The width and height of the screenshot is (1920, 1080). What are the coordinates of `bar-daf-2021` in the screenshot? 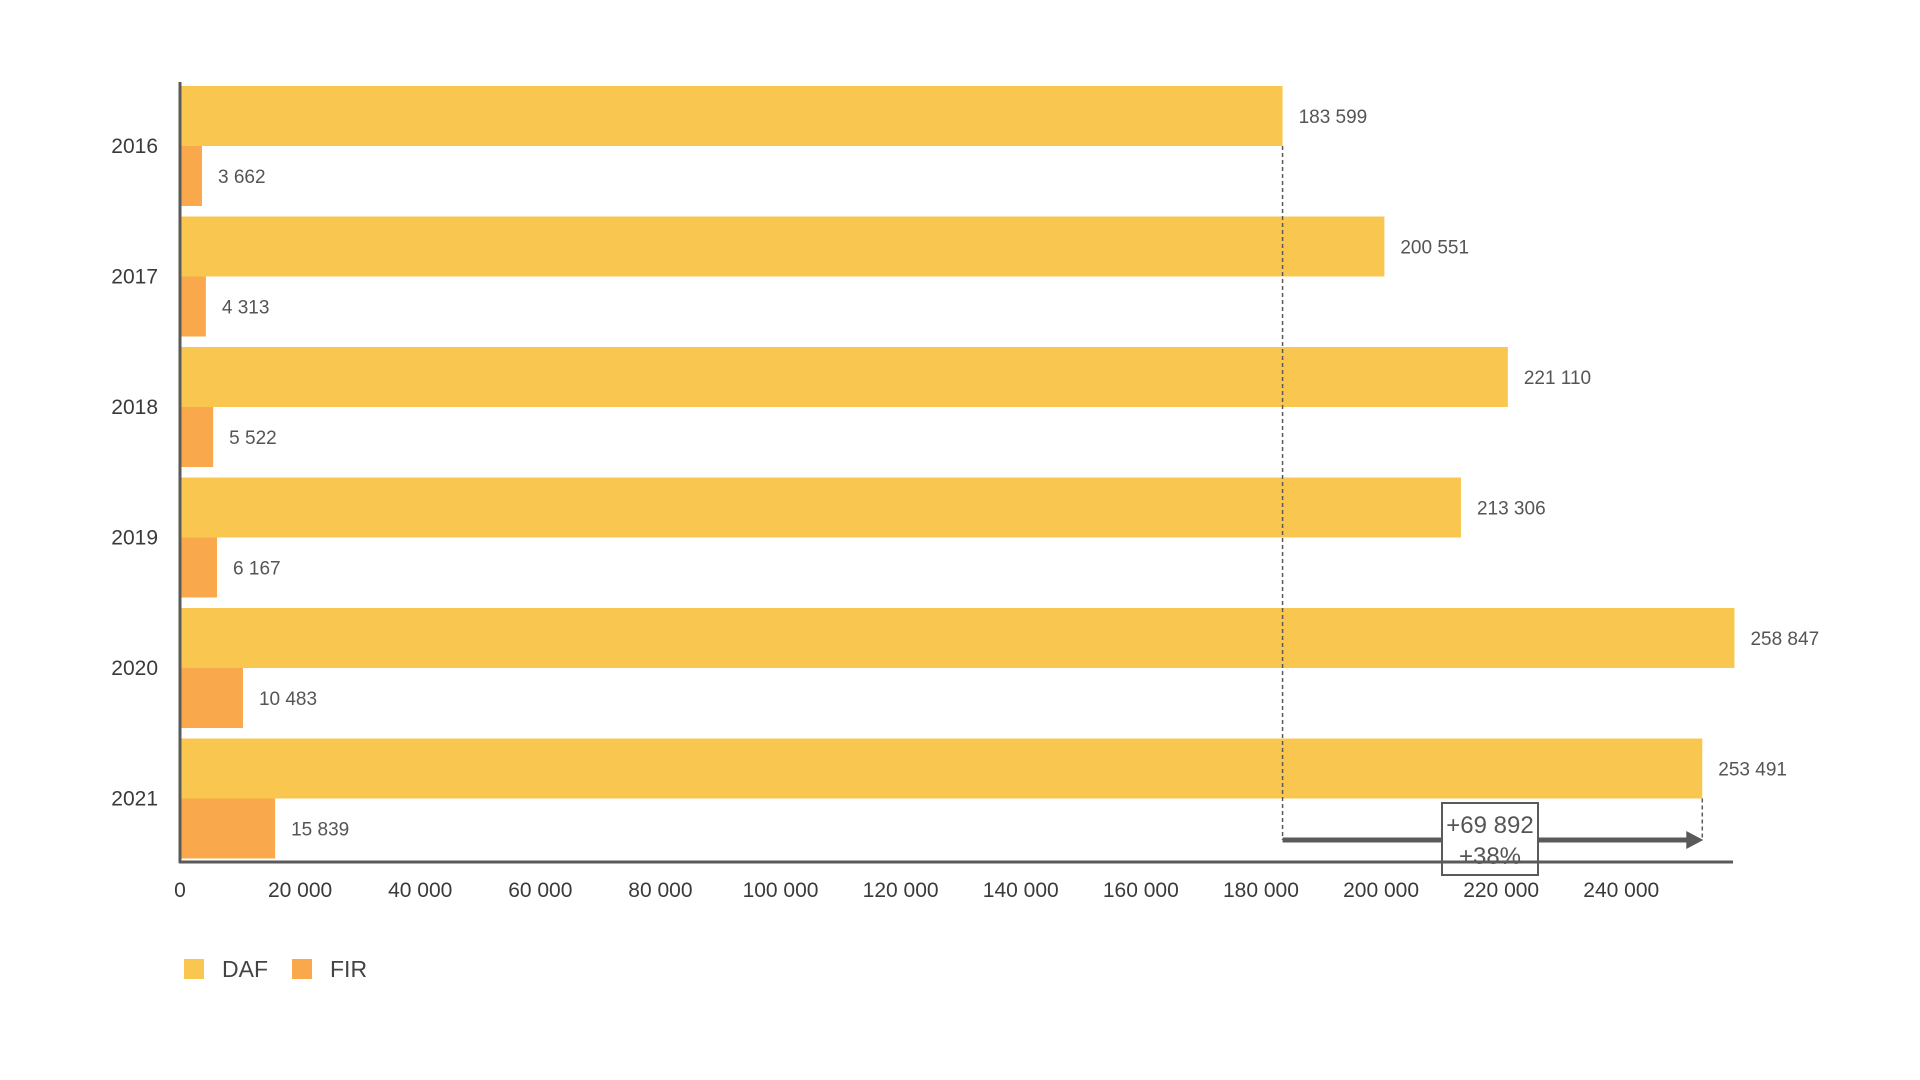 It's located at (941, 768).